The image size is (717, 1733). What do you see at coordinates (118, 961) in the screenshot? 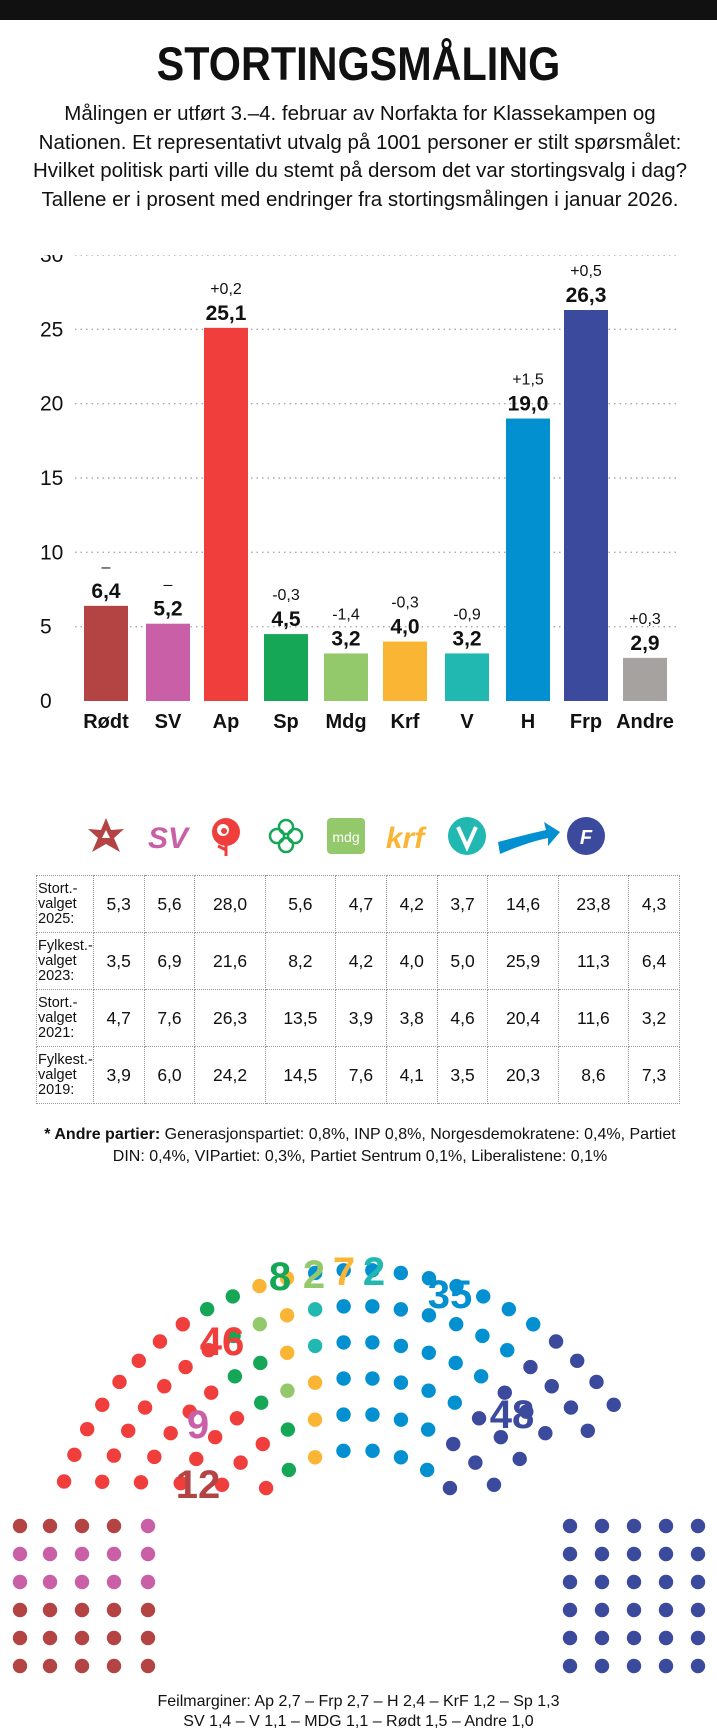
I see `history-cell: 3,5` at bounding box center [118, 961].